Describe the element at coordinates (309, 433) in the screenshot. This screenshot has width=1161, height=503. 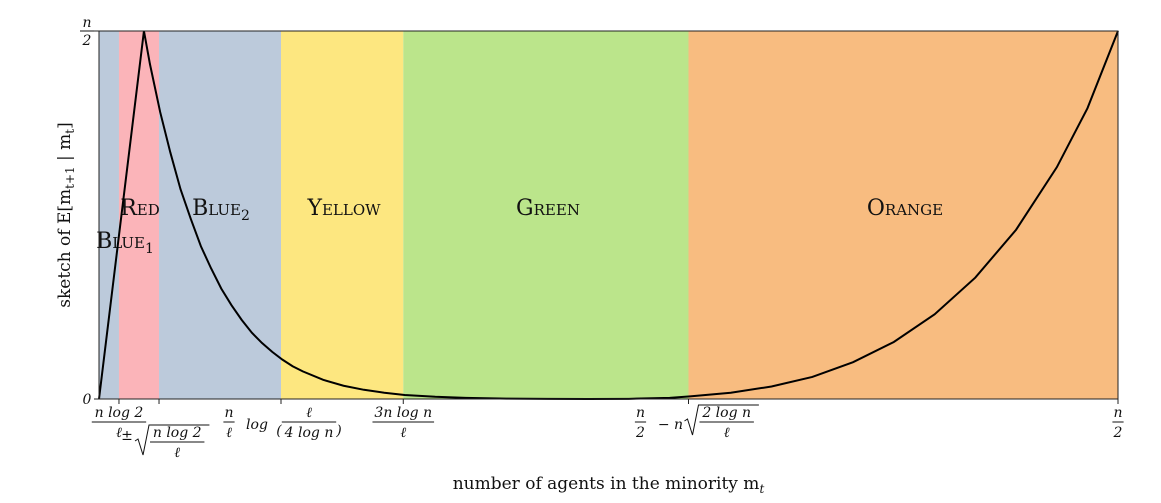
I see `x-tick-2-inner-den: 4 log n` at that location.